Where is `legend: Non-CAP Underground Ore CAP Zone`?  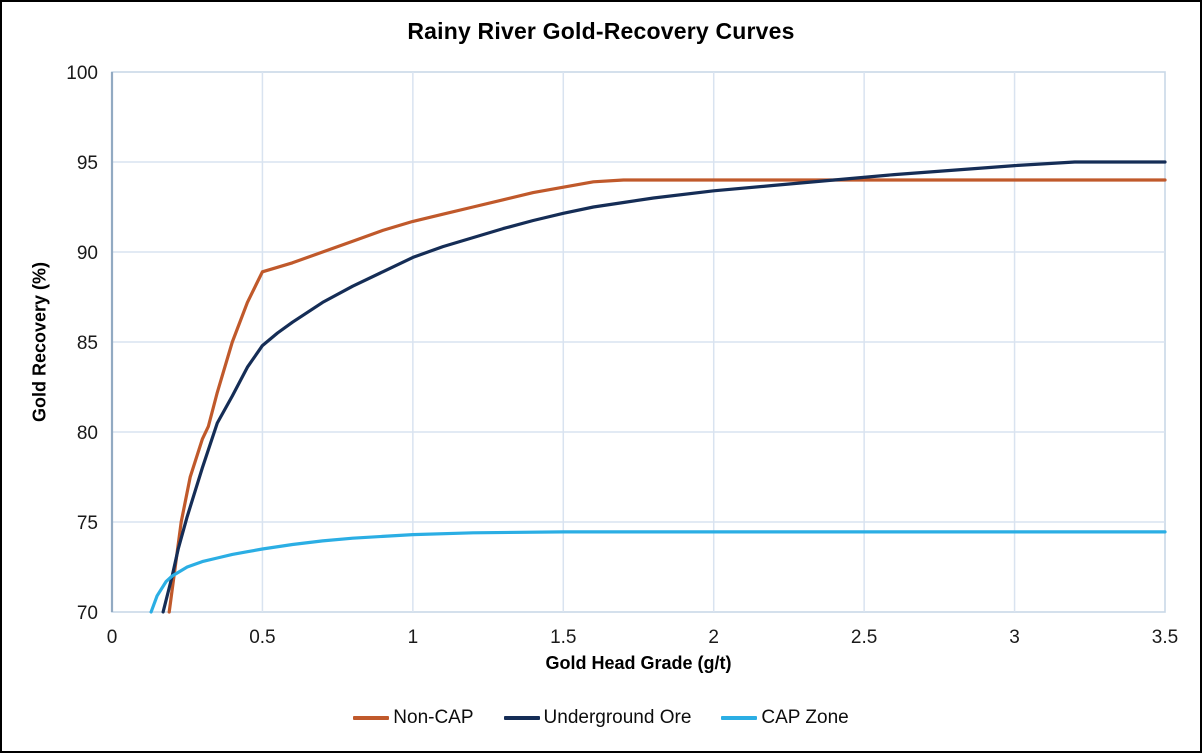
legend: Non-CAP Underground Ore CAP Zone is located at coordinates (601, 718).